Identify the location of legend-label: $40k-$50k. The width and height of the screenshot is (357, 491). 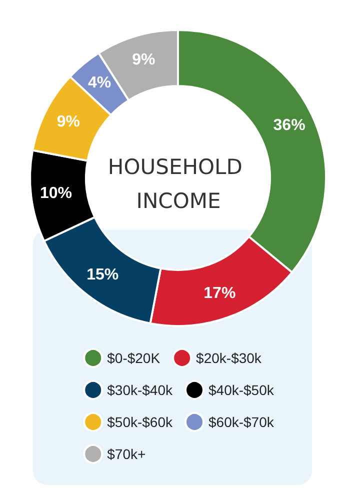
(241, 390).